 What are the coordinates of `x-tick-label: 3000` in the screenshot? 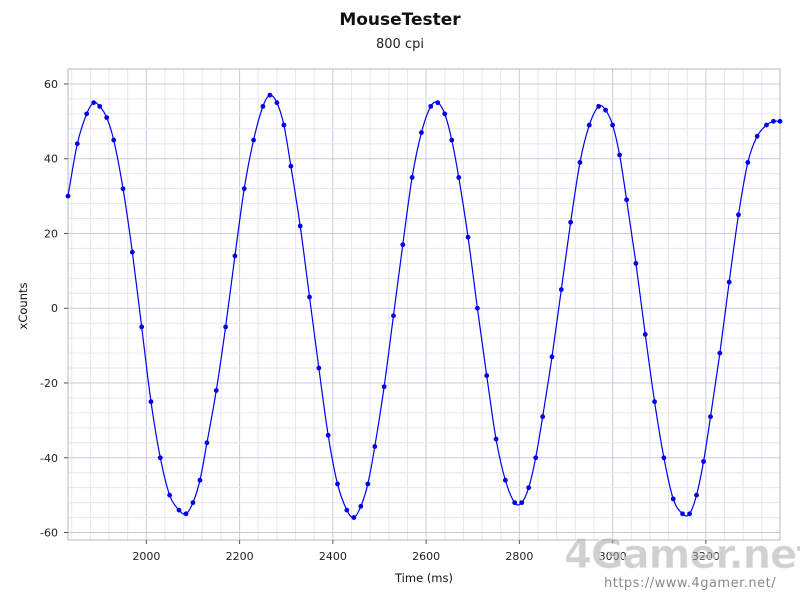 It's located at (613, 556).